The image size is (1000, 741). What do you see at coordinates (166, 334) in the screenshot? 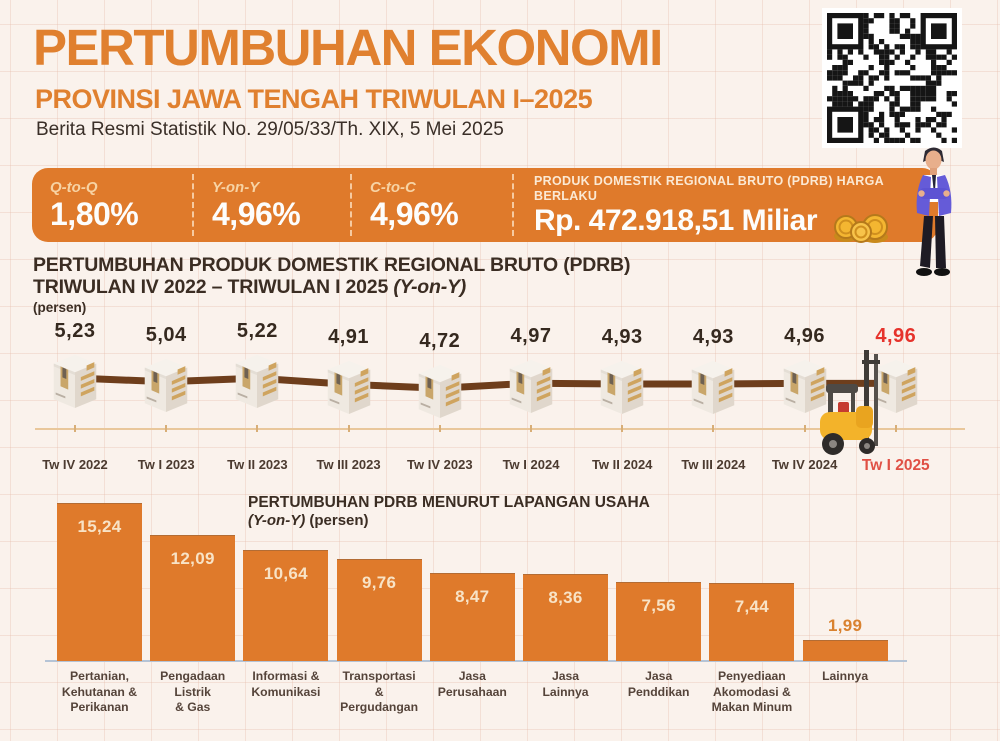
I see `line-value-label: 5,04` at bounding box center [166, 334].